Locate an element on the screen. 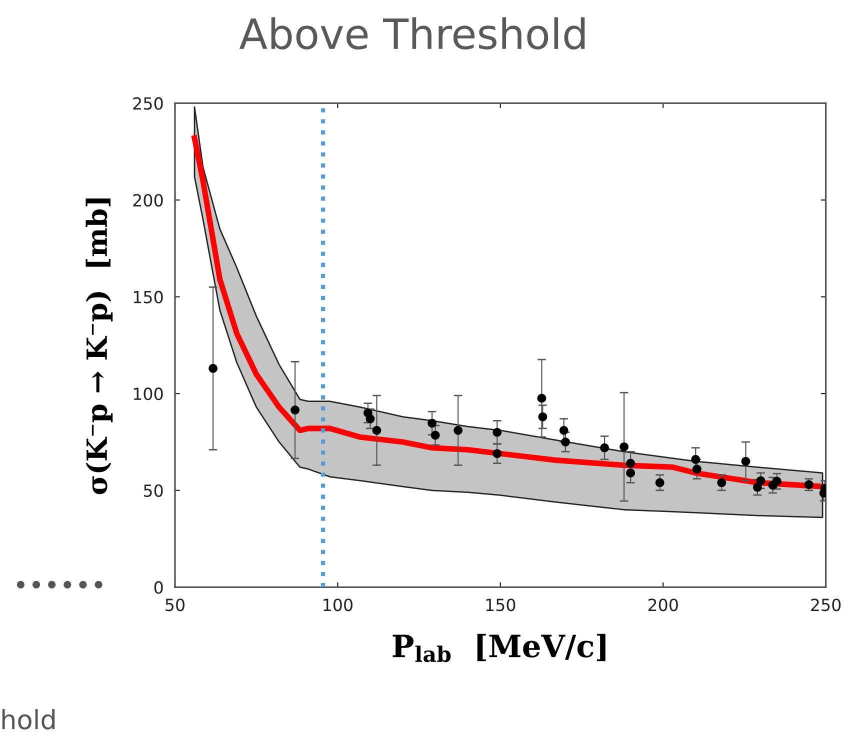  y-tick-label: 250 is located at coordinates (148, 103).